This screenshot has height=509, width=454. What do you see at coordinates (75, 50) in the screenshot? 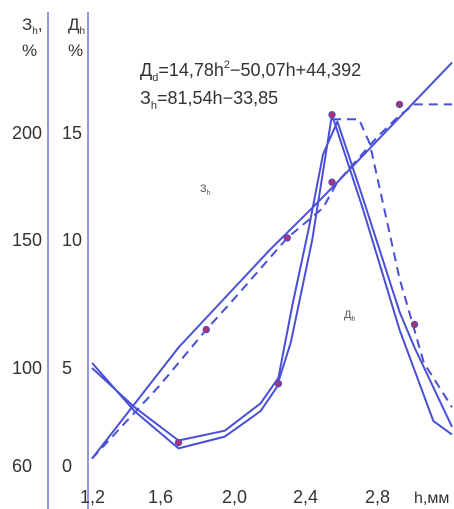
I see `right-axis-unit: %` at bounding box center [75, 50].